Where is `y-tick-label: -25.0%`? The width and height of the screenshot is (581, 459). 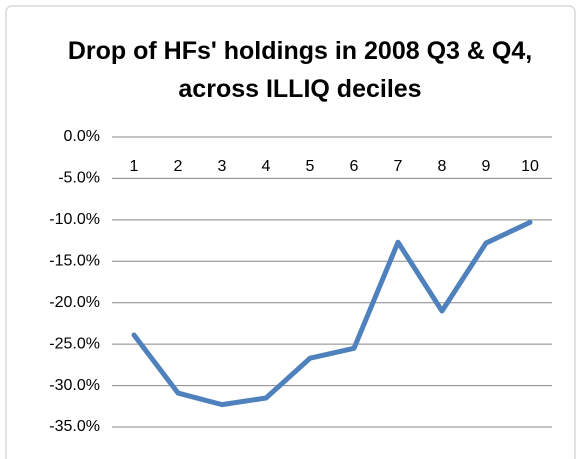 y-tick-label: -25.0% is located at coordinates (74, 343).